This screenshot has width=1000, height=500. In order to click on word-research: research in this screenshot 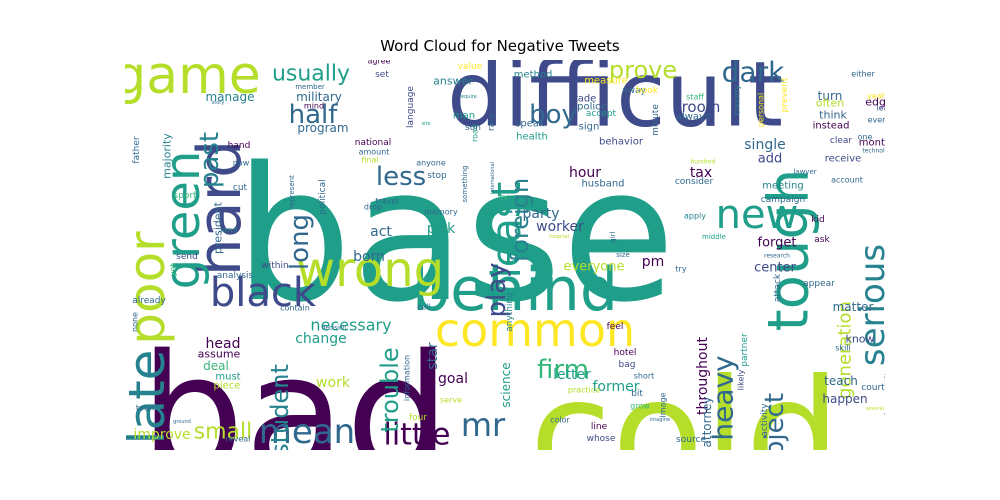, I will do `click(777, 256)`.